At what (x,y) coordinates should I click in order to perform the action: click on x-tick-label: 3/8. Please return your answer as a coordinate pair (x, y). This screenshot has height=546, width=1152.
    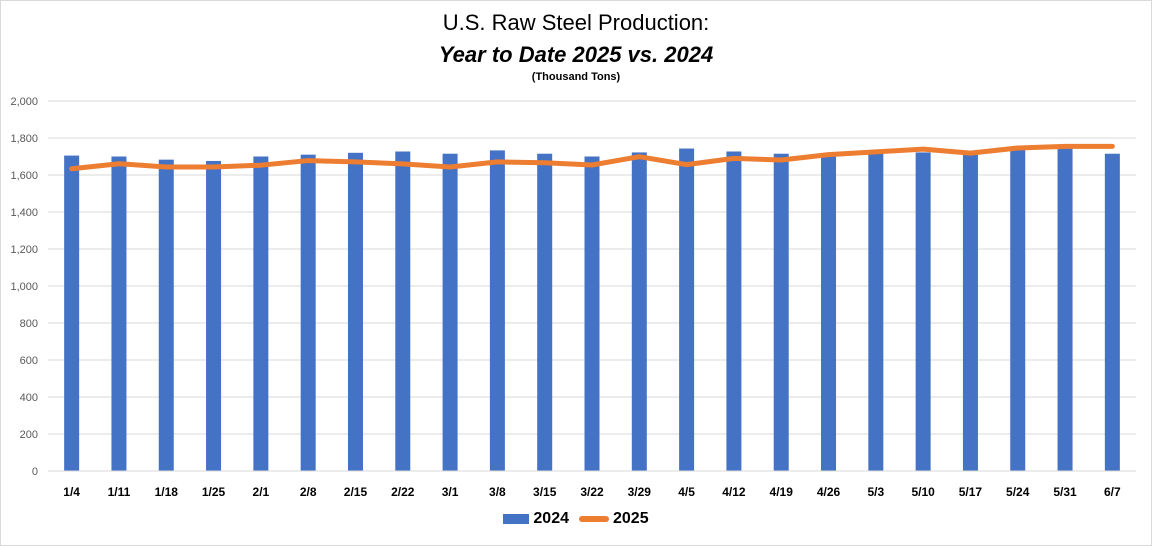
    Looking at the image, I should click on (497, 492).